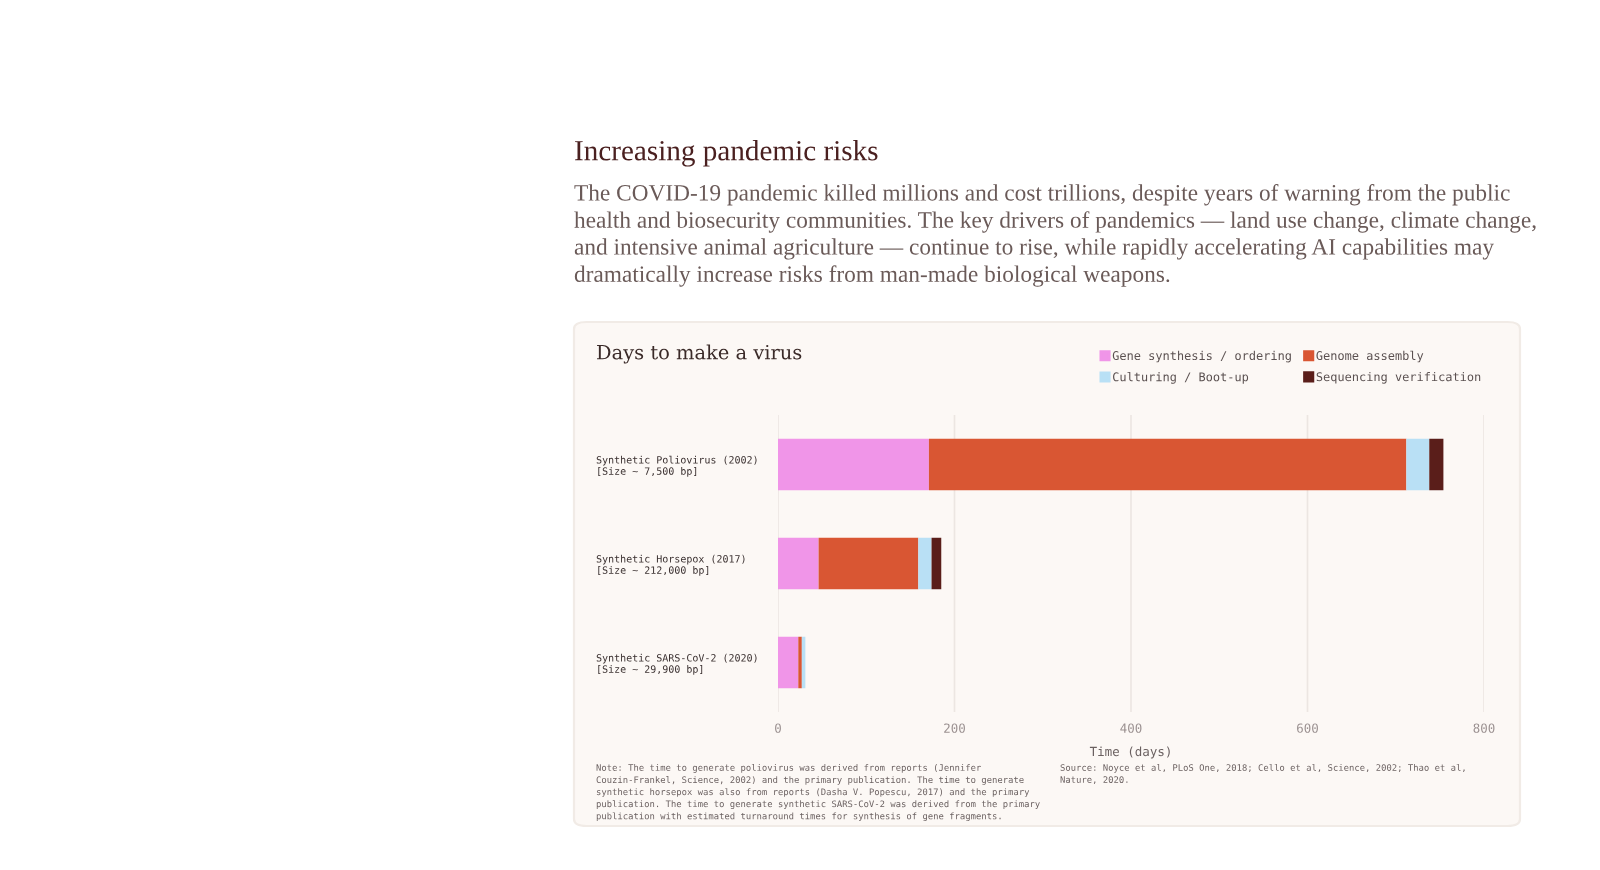 This screenshot has width=1600, height=870. I want to click on text: The COVID-19 pandemic killed millions and cost trillions, despite years of warning from the public health and biosecurity communities. The key drivers of pandemics — land use change, climate change, and intensive animal agriculture — continue to rise, while rapidly accelerating AI capabilities may dramatically increase risks from man-made biological weapons., so click(1055, 235).